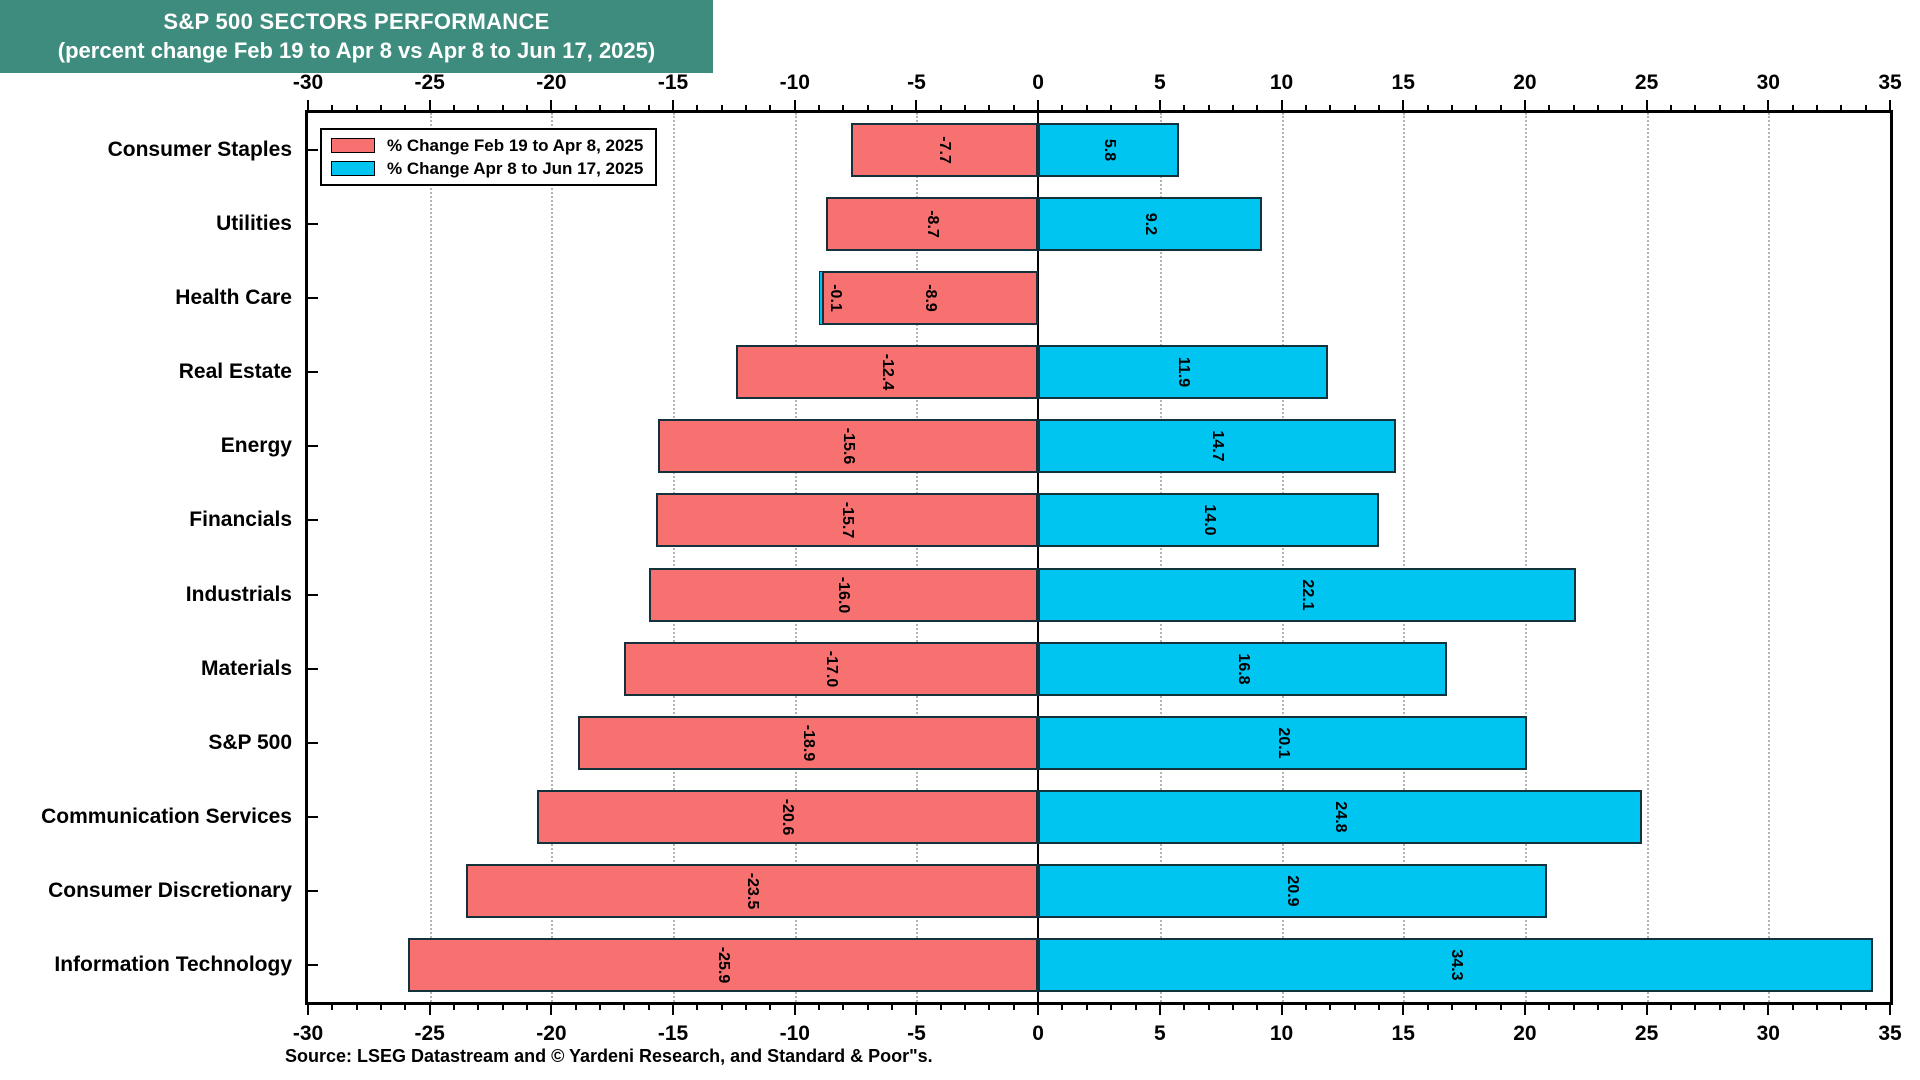  Describe the element at coordinates (238, 594) in the screenshot. I see `category-label: Industrials` at that location.